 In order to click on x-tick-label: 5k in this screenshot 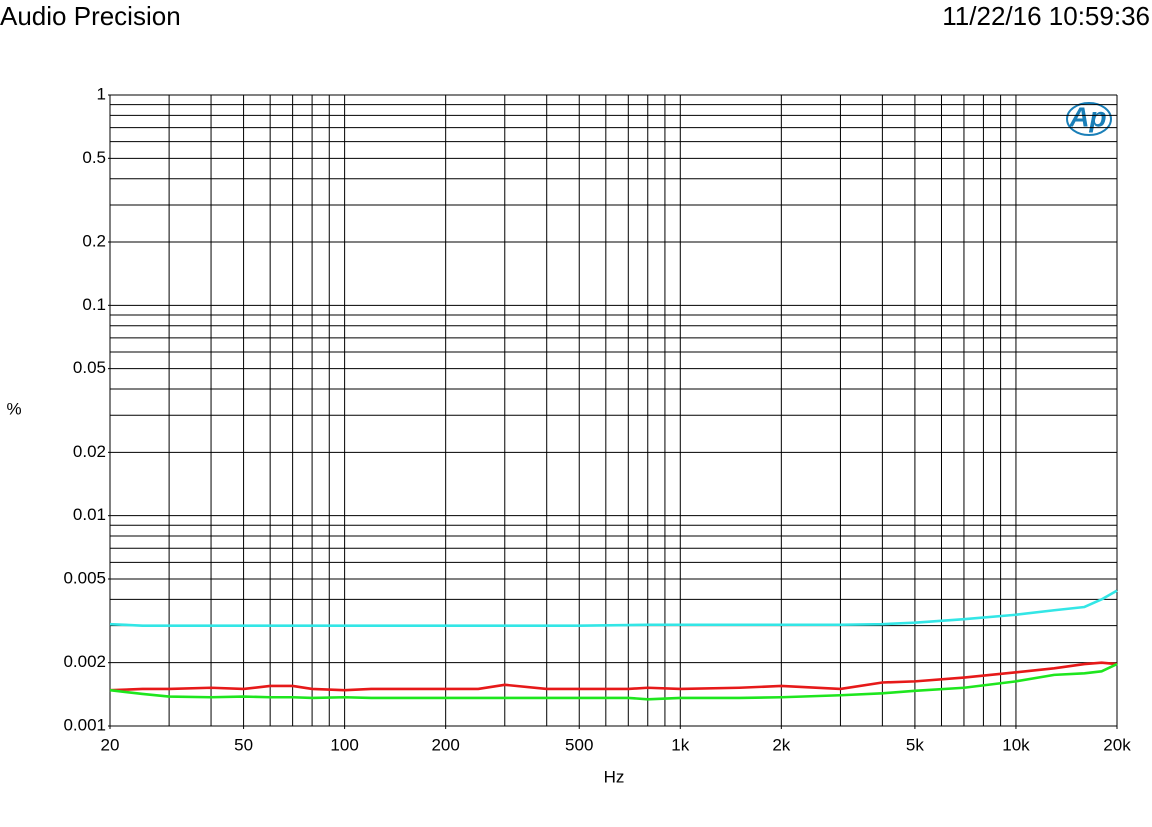, I will do `click(915, 744)`.